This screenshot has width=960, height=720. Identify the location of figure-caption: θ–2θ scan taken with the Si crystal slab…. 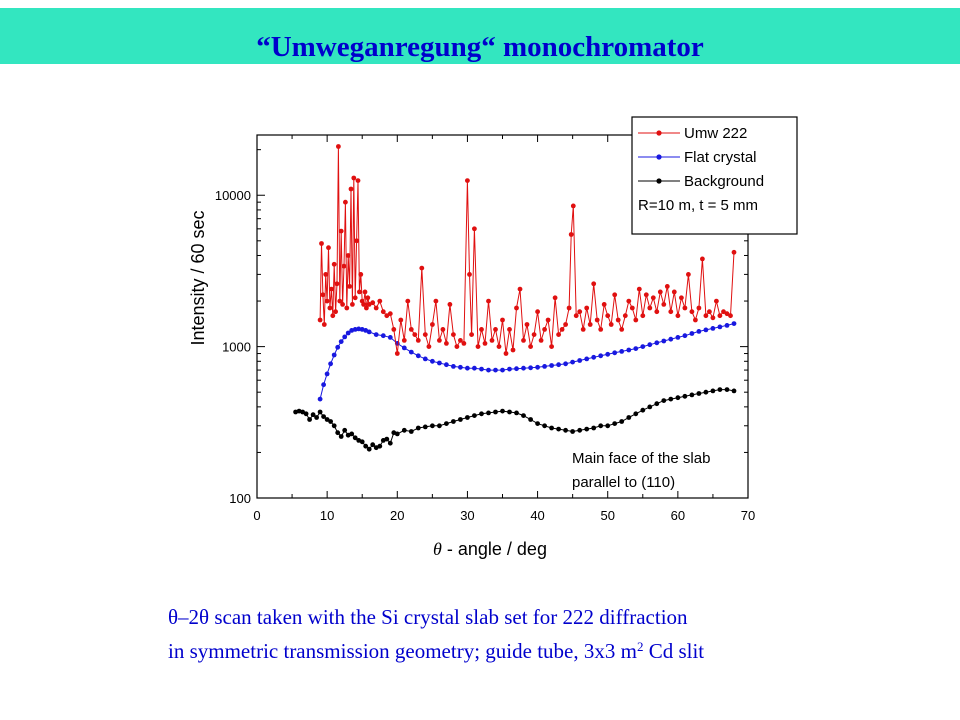
(436, 634).